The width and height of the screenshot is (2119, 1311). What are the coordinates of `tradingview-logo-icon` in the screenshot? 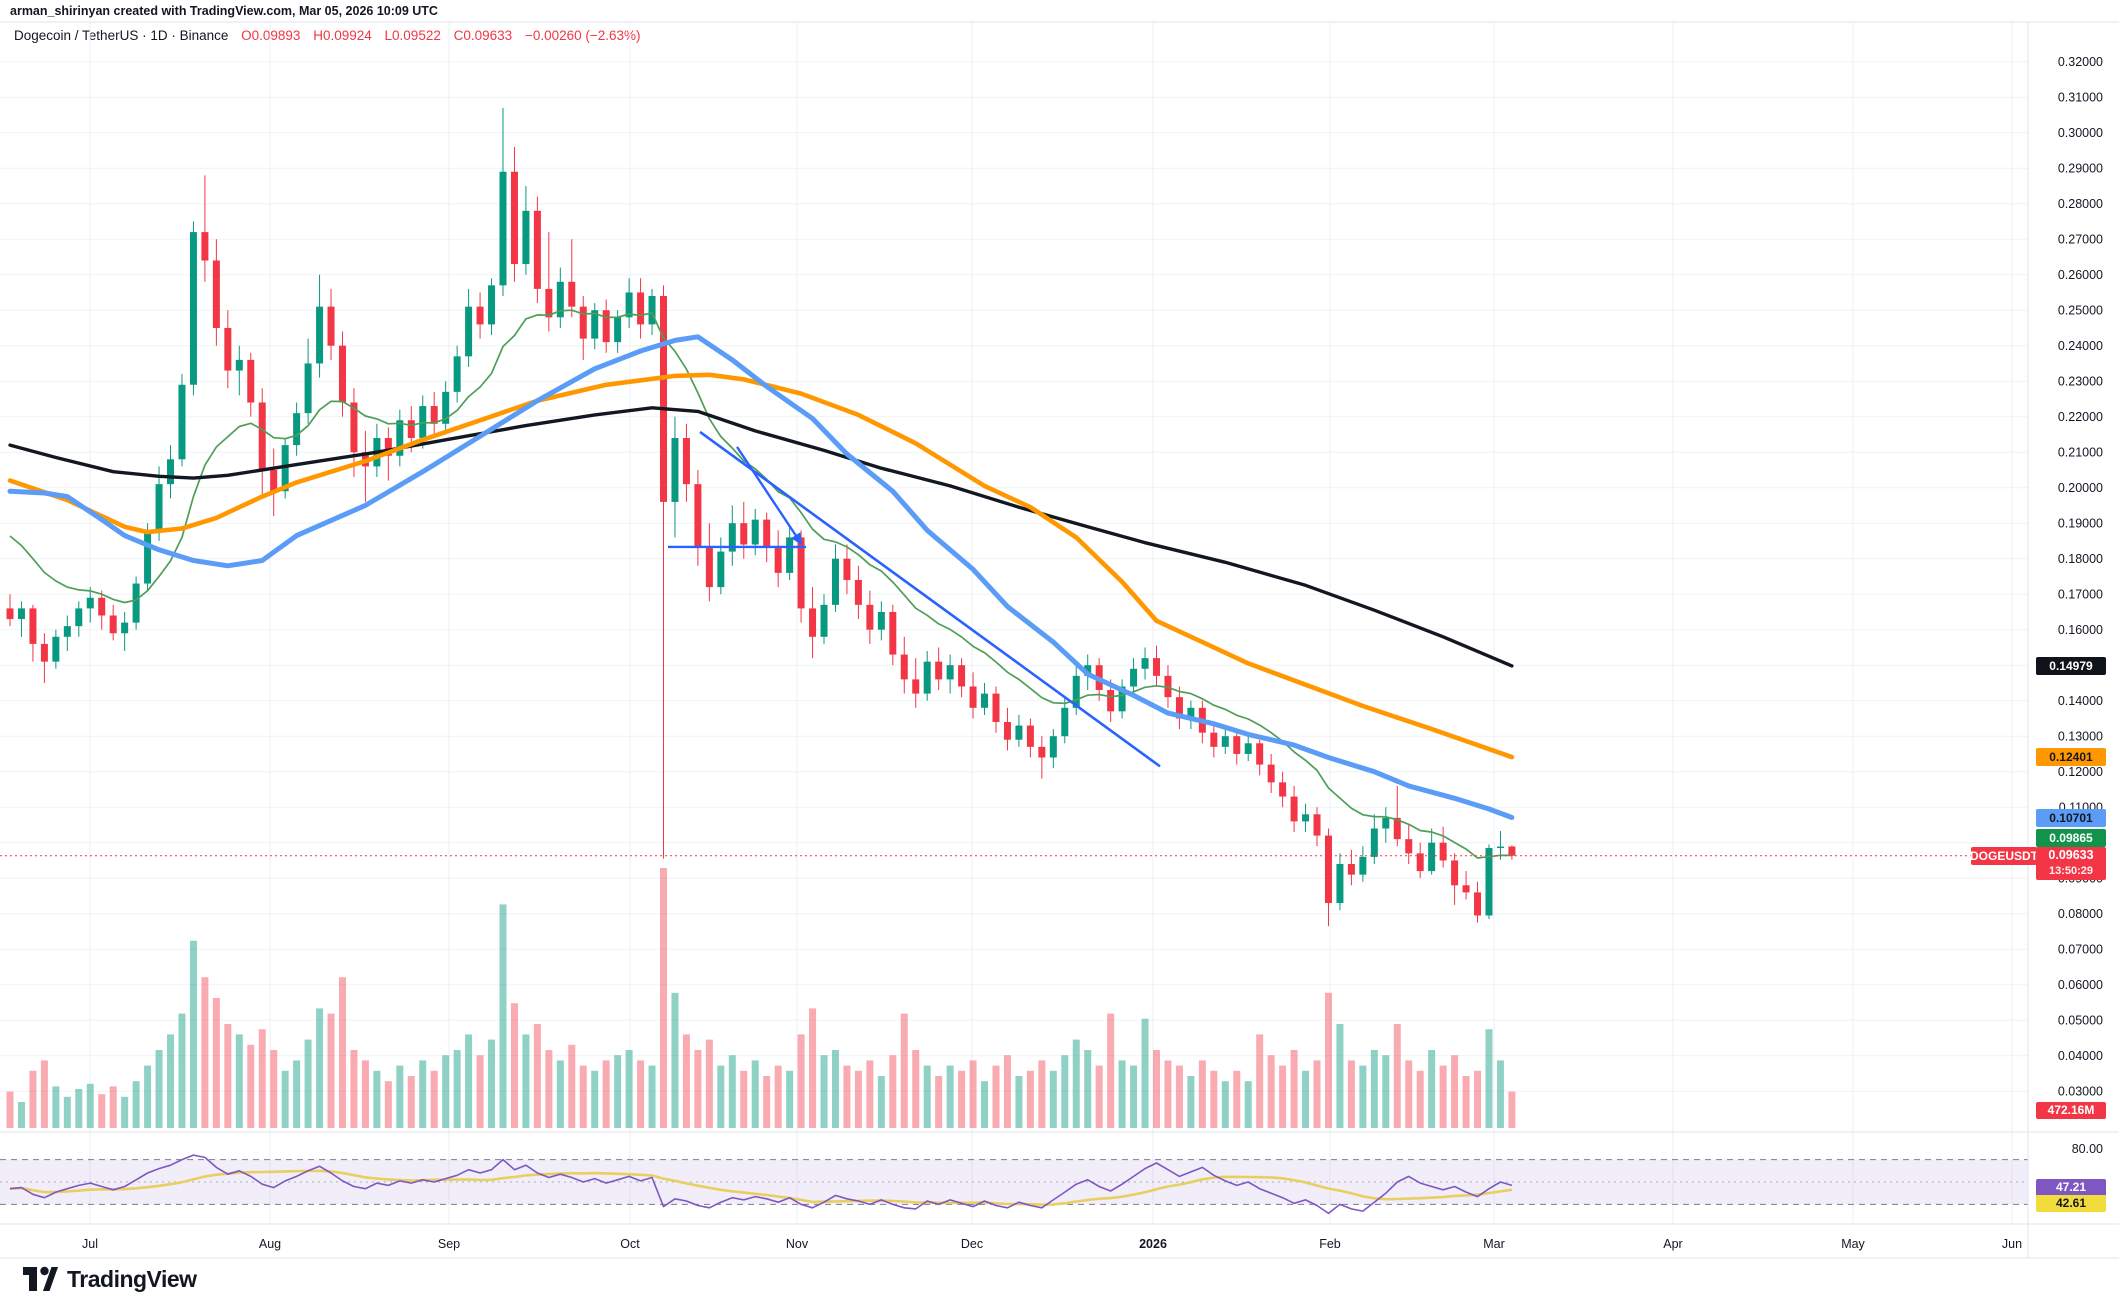 It's located at (40, 1278).